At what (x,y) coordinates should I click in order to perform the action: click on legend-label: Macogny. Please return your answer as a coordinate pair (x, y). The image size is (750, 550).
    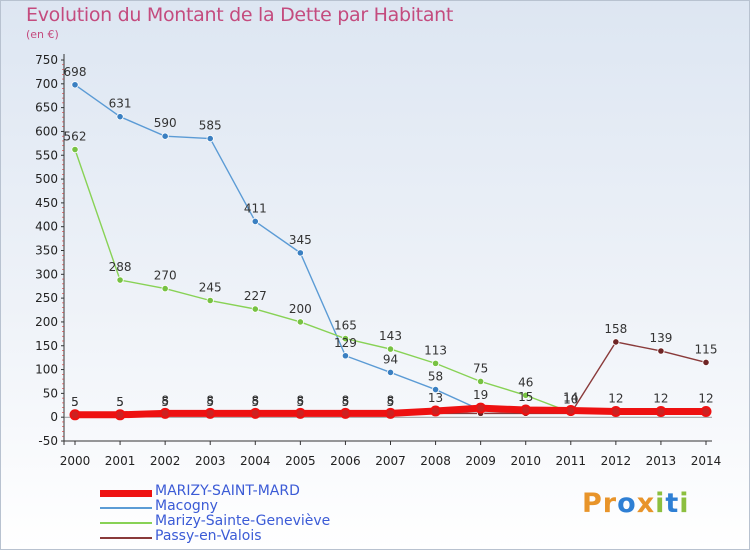
    Looking at the image, I should click on (186, 506).